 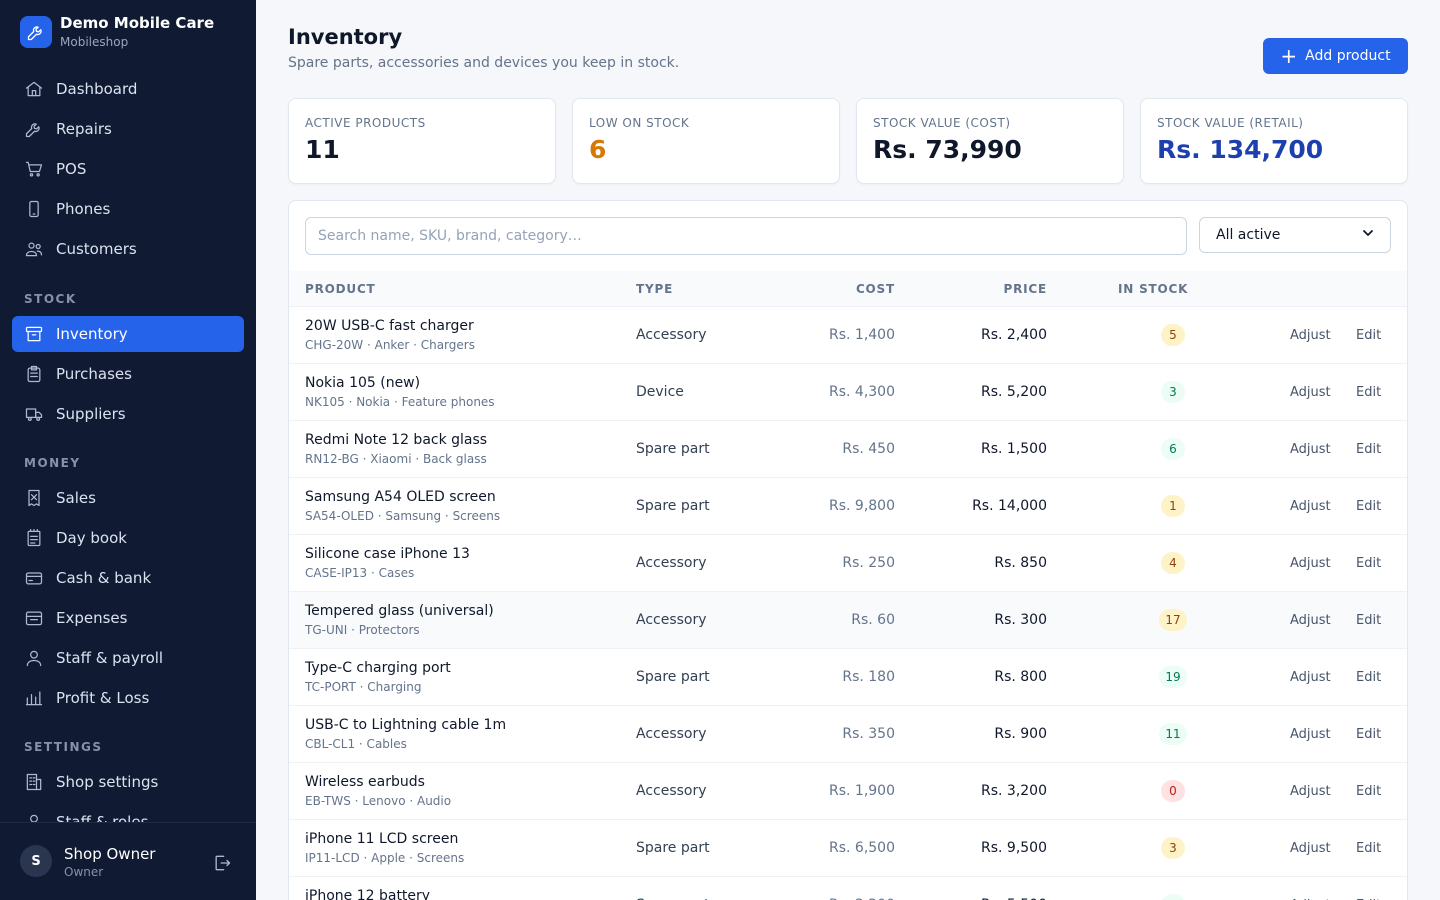 I want to click on wallet-icon, so click(x=34, y=618).